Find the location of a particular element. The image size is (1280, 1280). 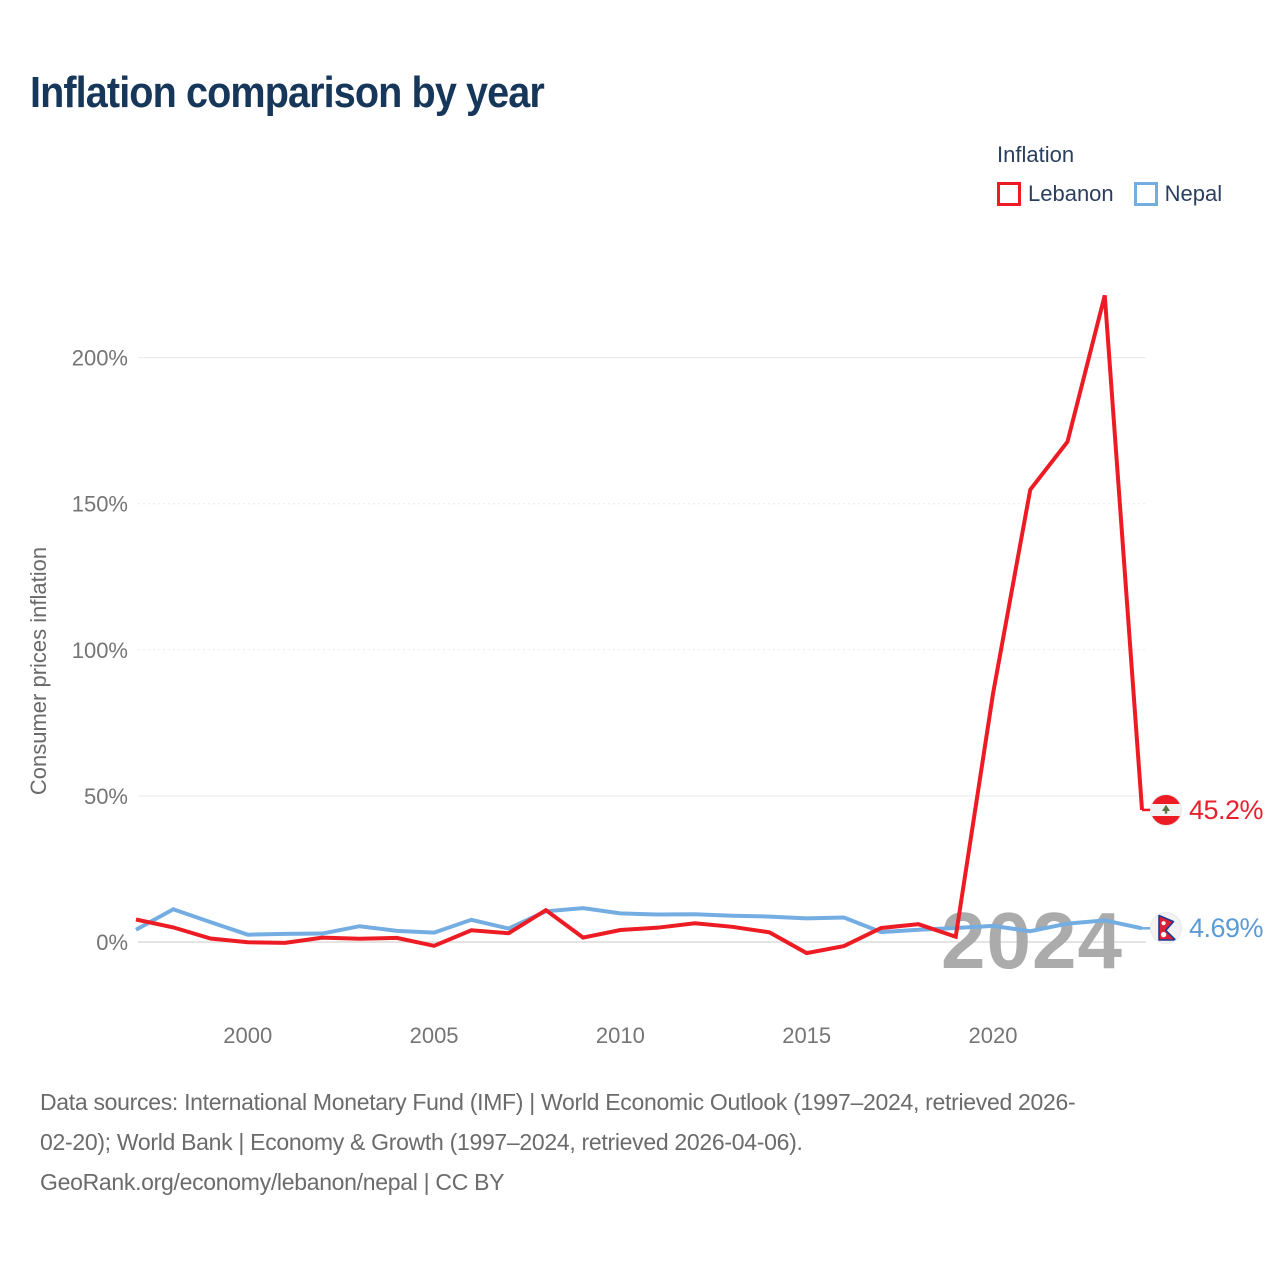

page-title: Inflation comparison by year is located at coordinates (287, 92).